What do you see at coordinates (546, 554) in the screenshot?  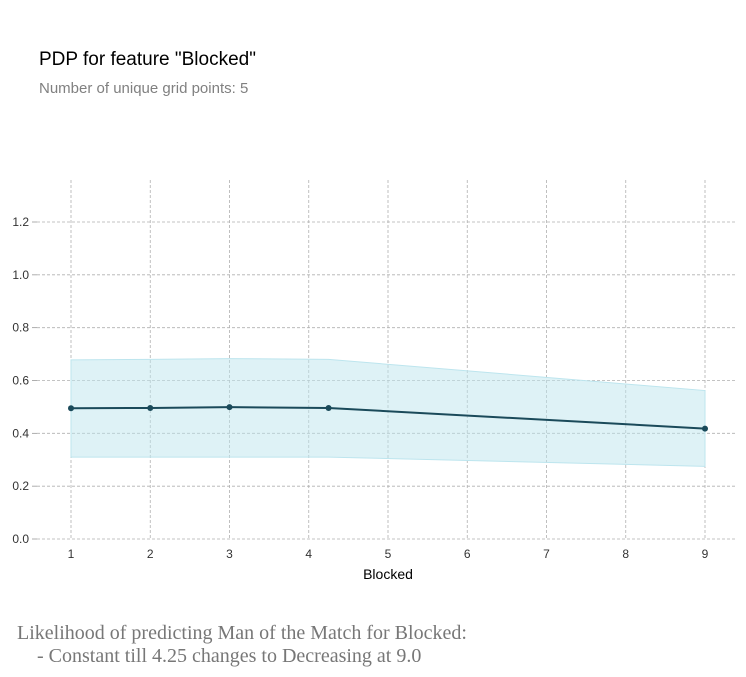 I see `x-tick-label: 7` at bounding box center [546, 554].